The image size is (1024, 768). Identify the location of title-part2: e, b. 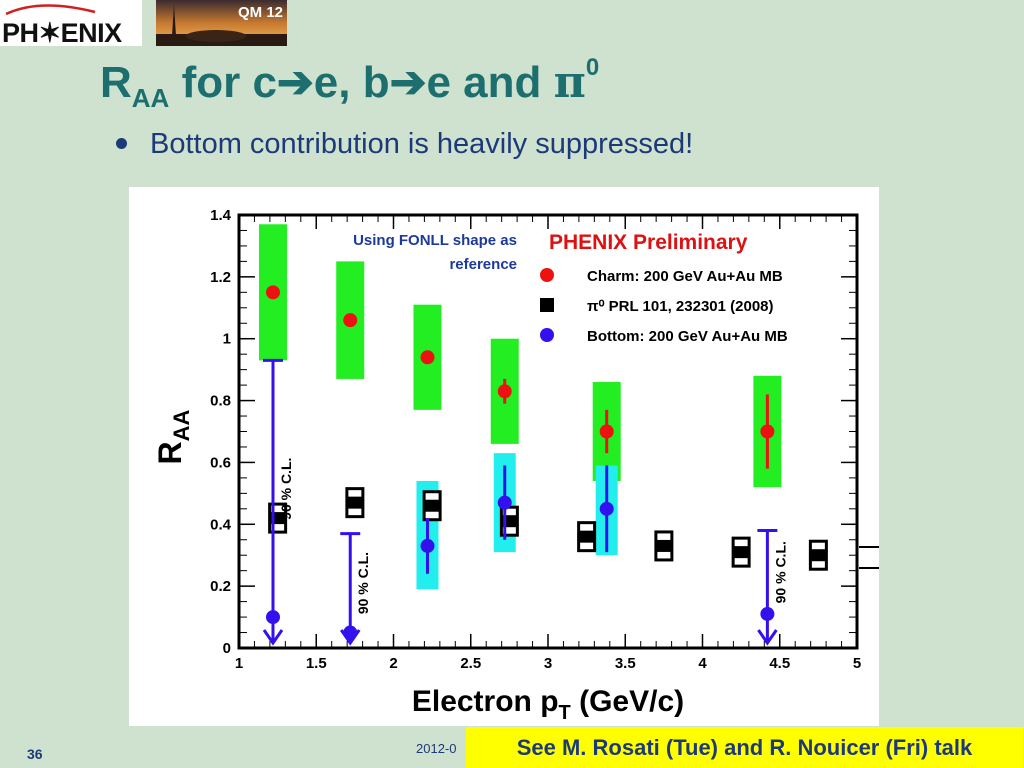
(351, 82).